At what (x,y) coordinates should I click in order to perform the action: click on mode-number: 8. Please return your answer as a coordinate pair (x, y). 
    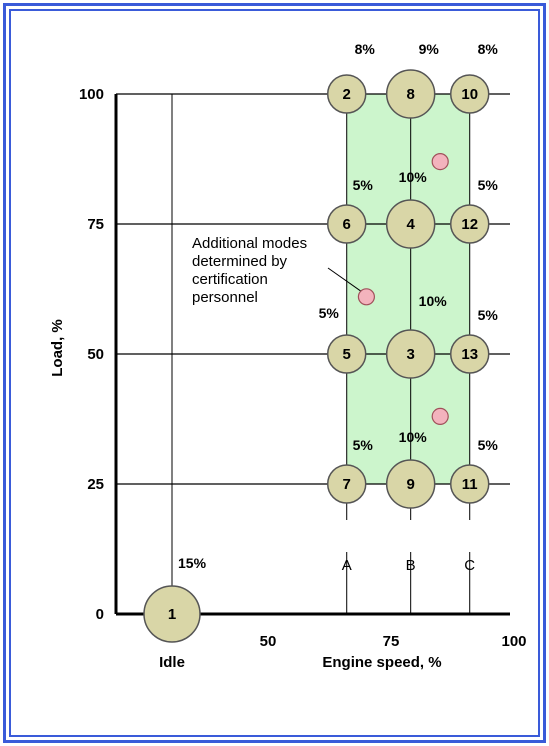
    Looking at the image, I should click on (411, 94).